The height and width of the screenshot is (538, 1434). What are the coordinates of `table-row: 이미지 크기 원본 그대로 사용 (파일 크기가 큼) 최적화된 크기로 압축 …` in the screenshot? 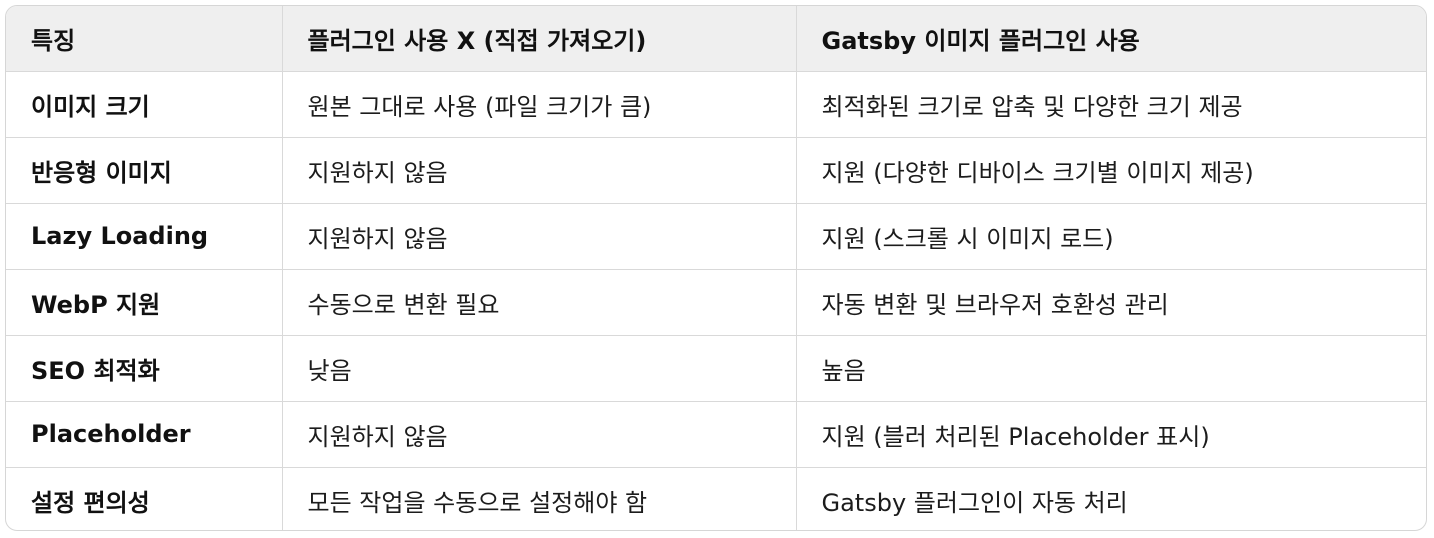 It's located at (716, 104).